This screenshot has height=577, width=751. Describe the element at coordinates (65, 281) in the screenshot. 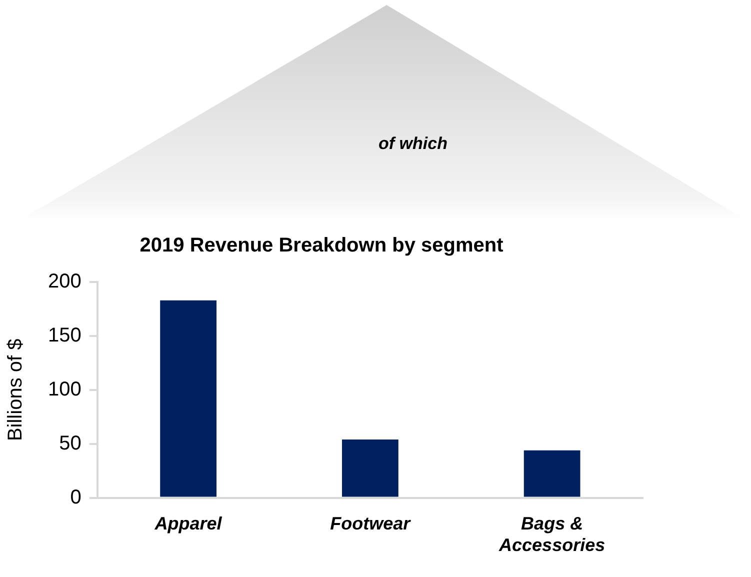

I see `y-tick-label: 200` at that location.